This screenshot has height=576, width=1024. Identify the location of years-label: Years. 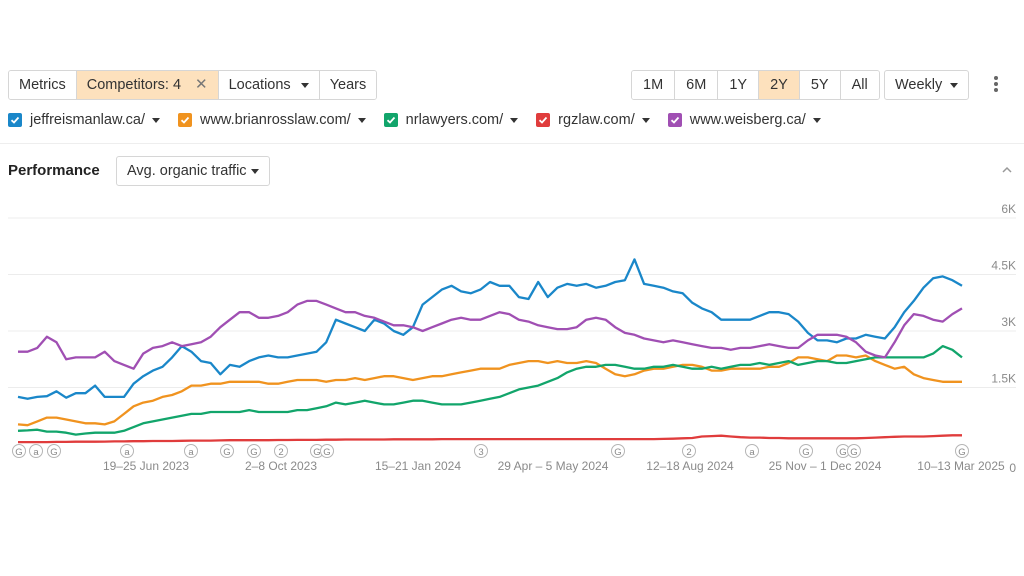
(348, 85).